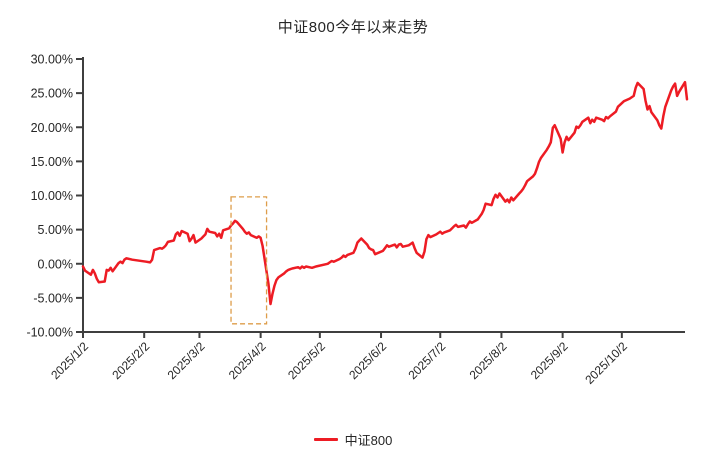 This screenshot has height=461, width=706. I want to click on y-tick-label: 25.00%, so click(52, 94).